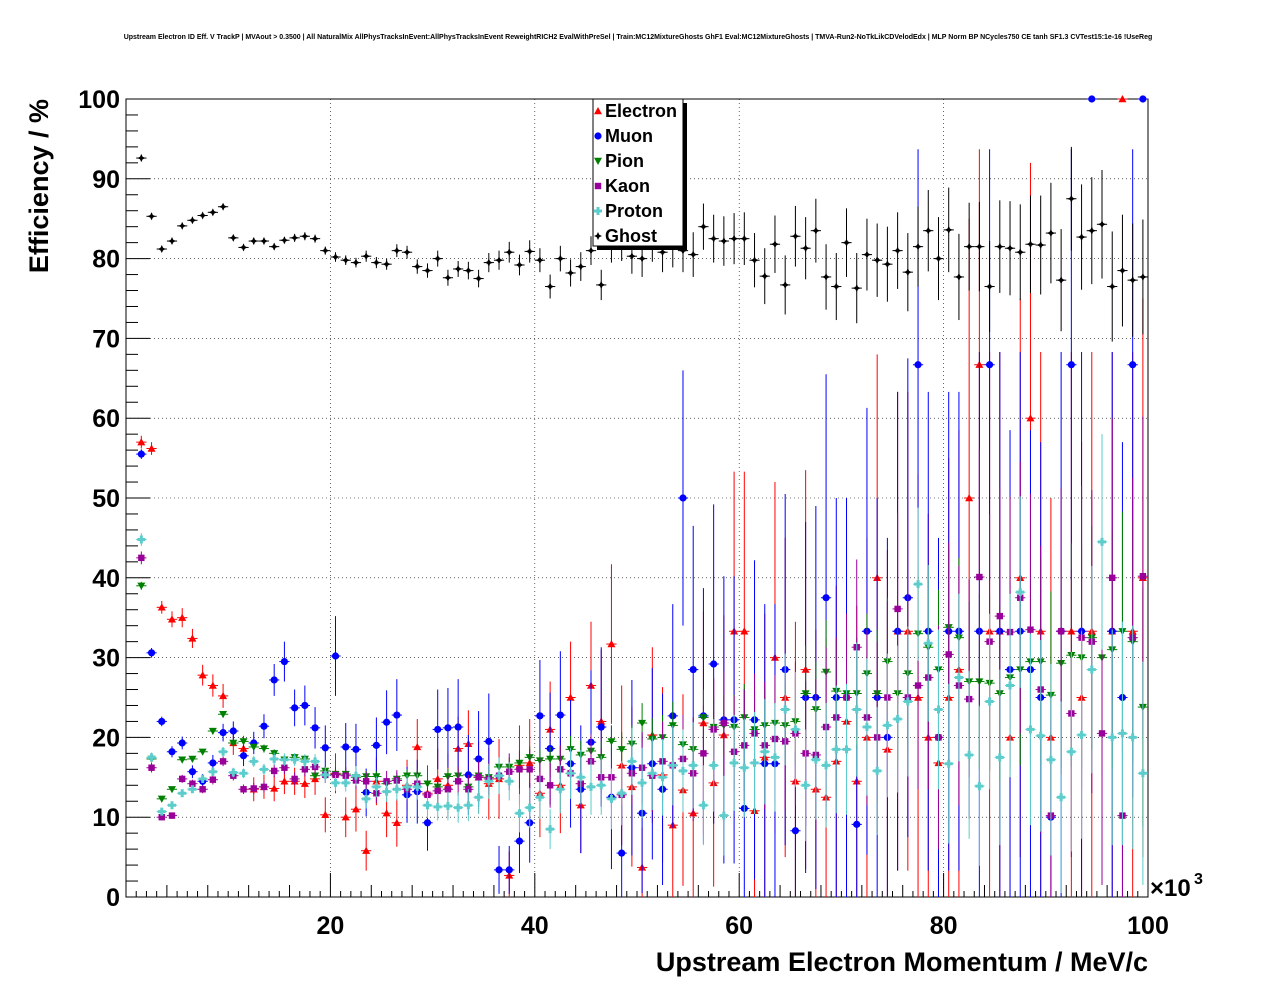  What do you see at coordinates (598, 161) in the screenshot?
I see `legend-marker-pion` at bounding box center [598, 161].